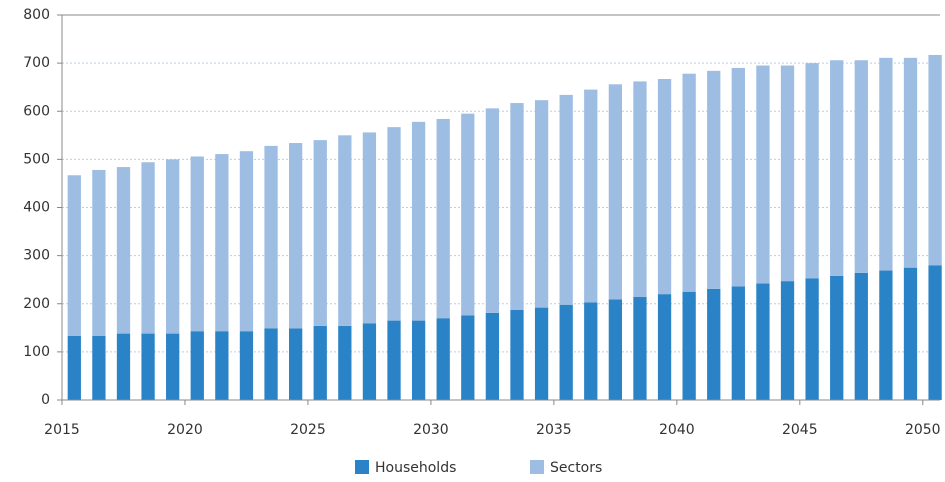 The image size is (945, 482). I want to click on x-tick-label: 2025, so click(308, 430).